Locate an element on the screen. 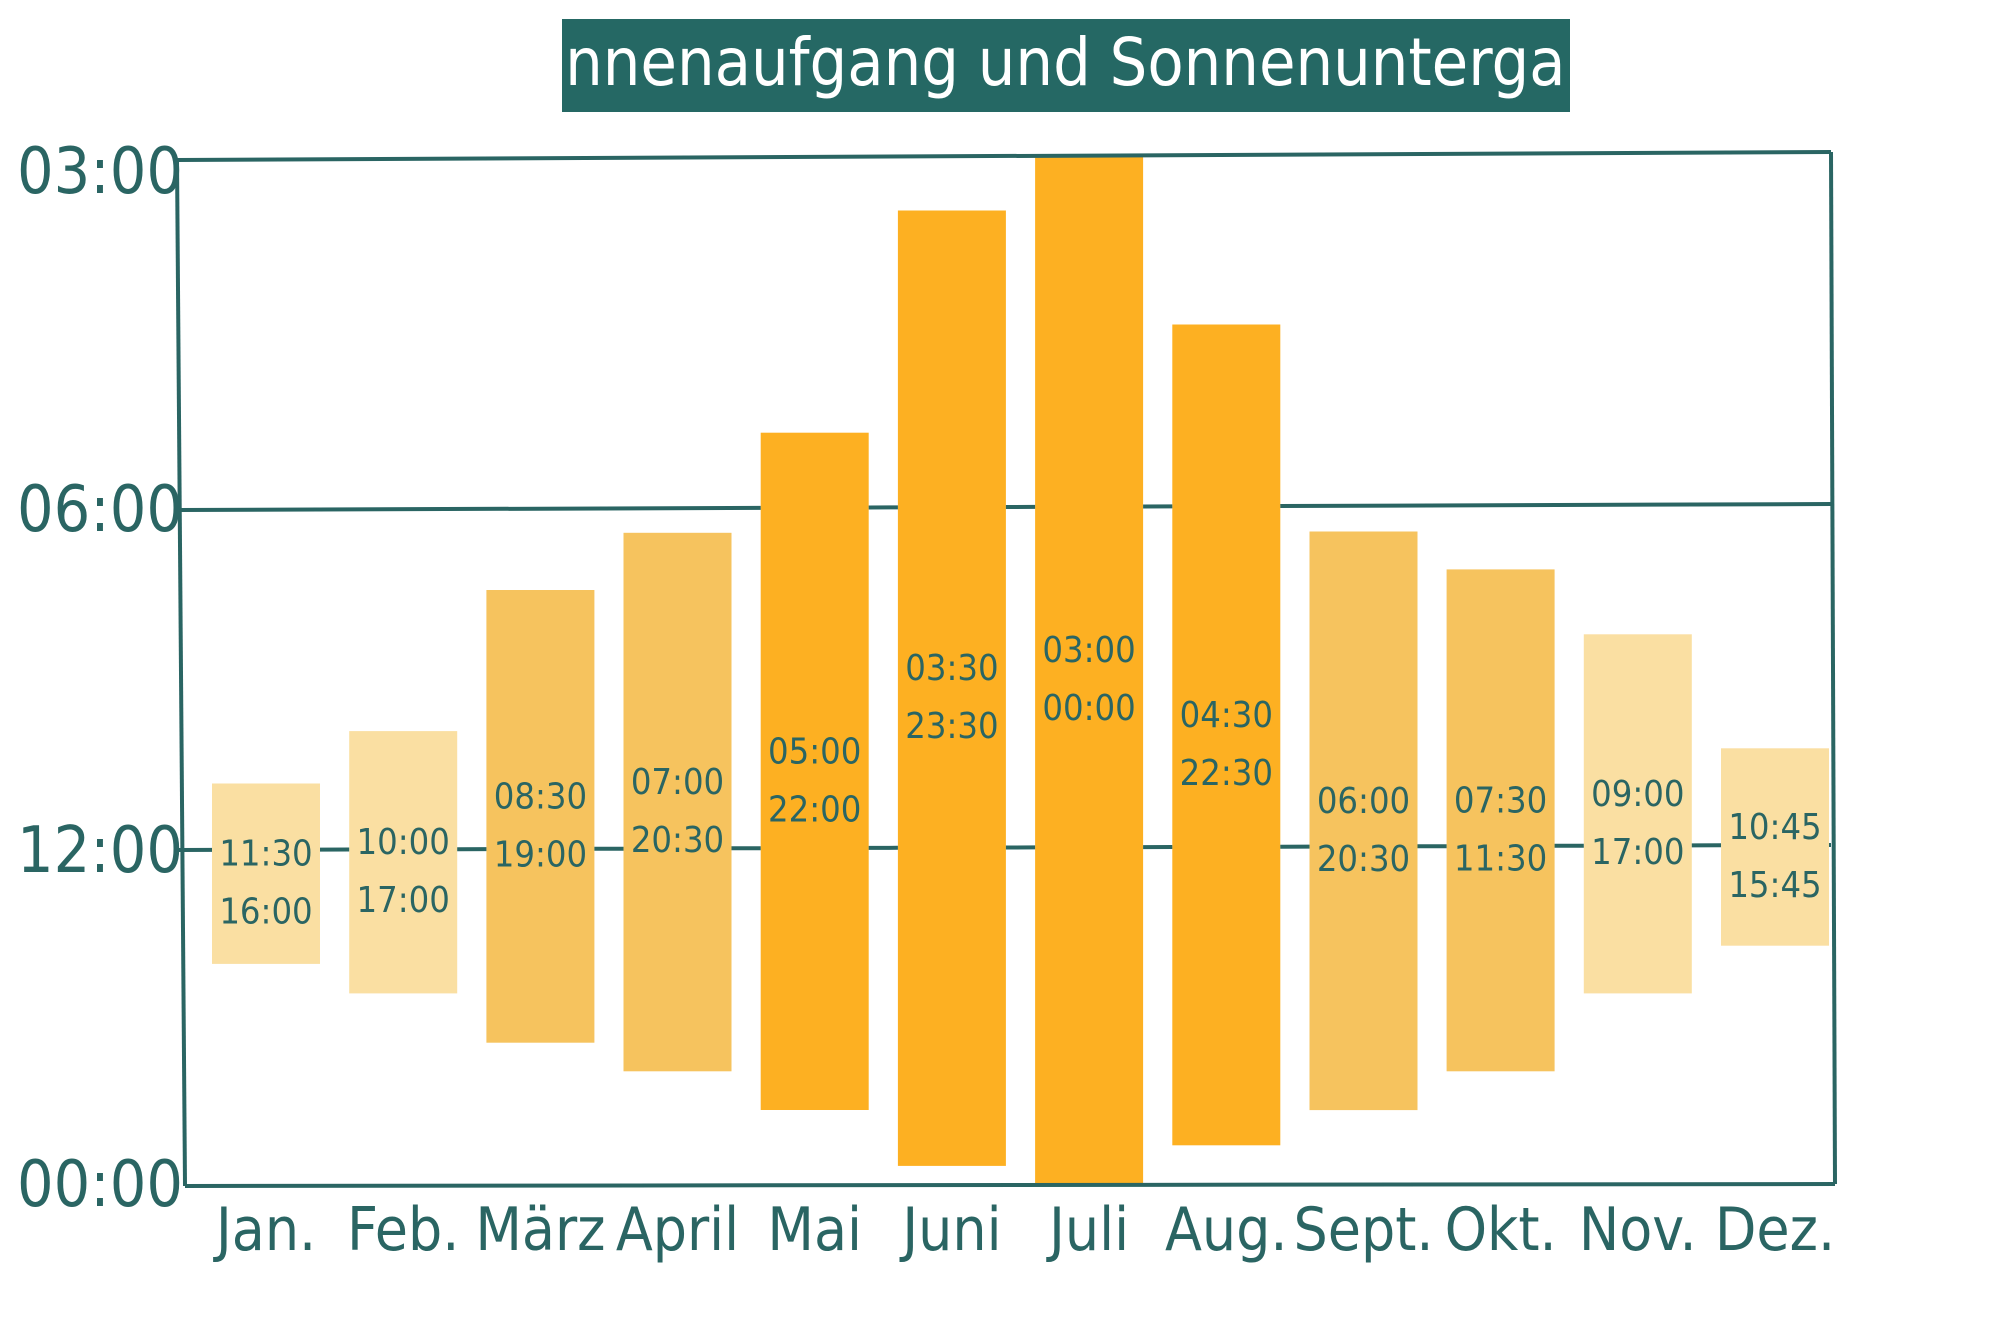  sunrise-label: 11:30 is located at coordinates (265, 854).